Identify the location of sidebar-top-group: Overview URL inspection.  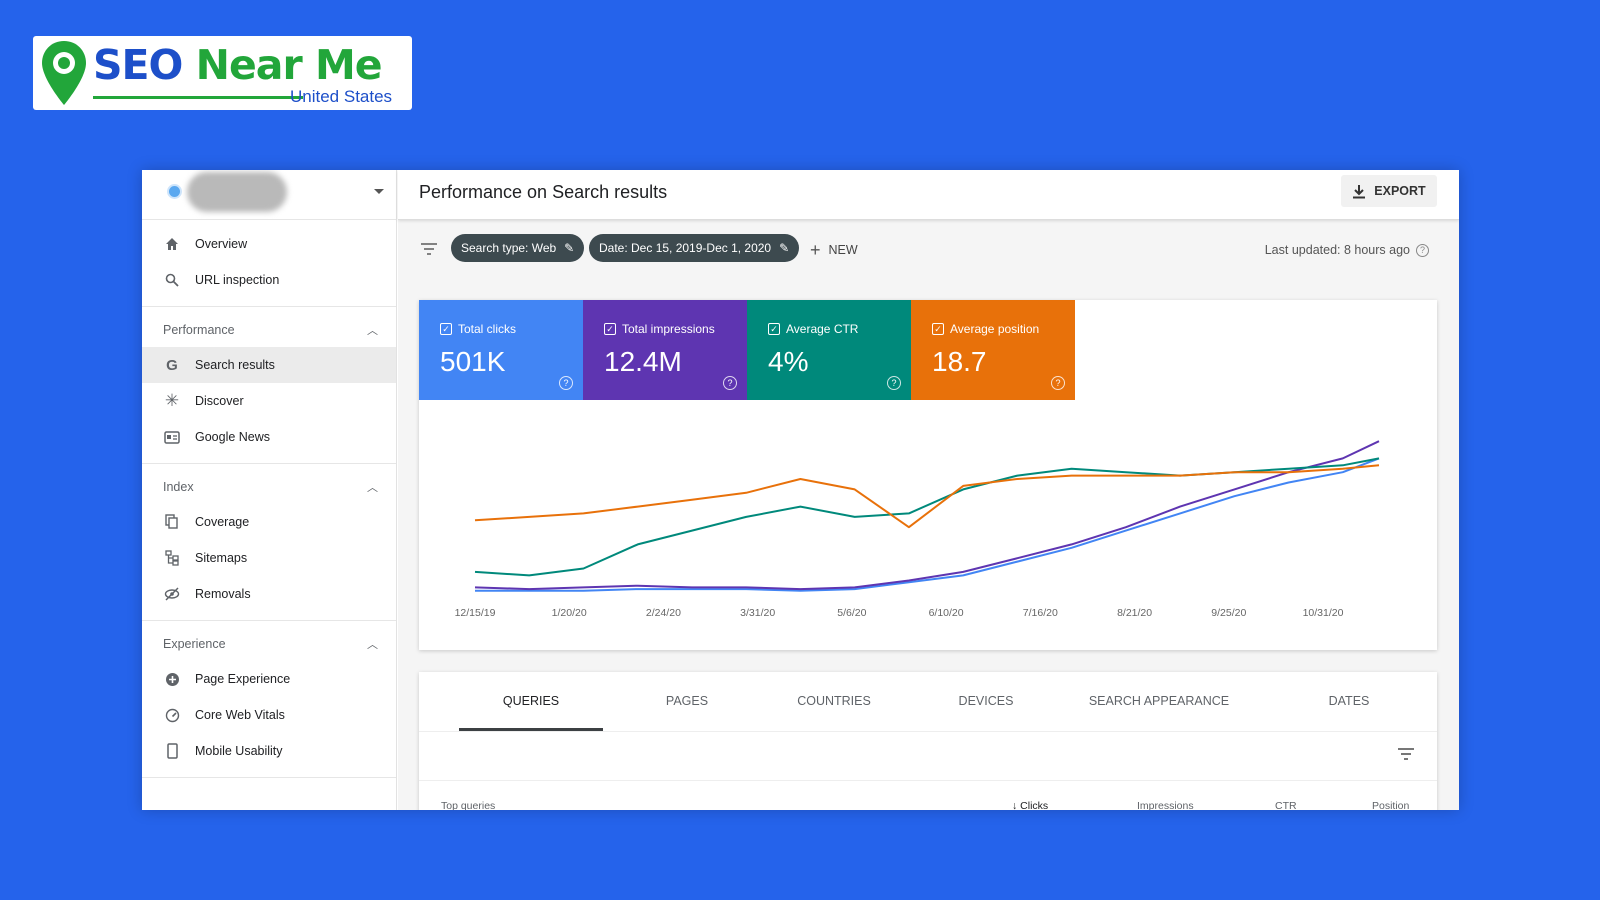
(269, 263).